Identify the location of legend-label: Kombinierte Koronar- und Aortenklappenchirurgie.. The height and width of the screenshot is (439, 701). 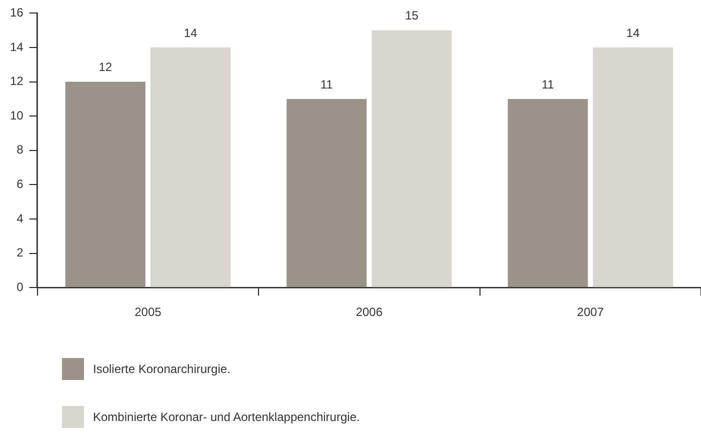
(226, 417).